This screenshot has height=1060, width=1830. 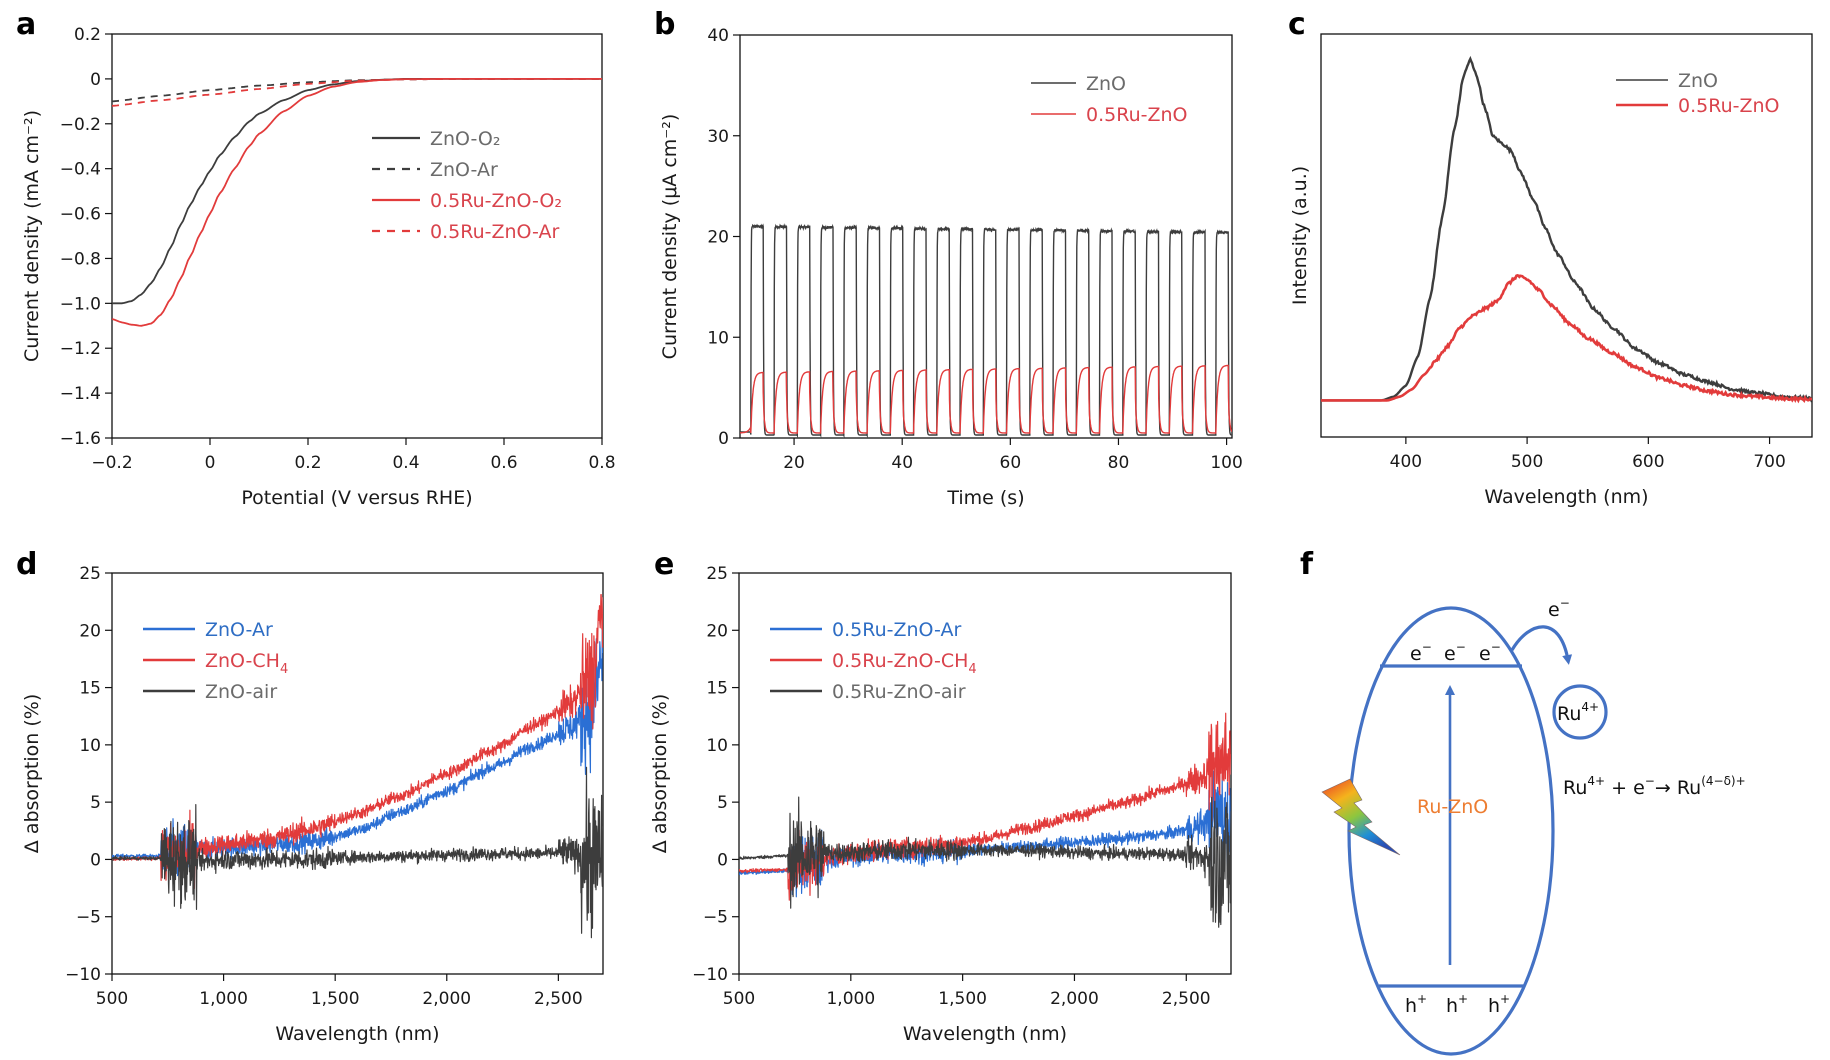 I want to click on y-axis-label: Intensity (a.u.), so click(x=1300, y=235).